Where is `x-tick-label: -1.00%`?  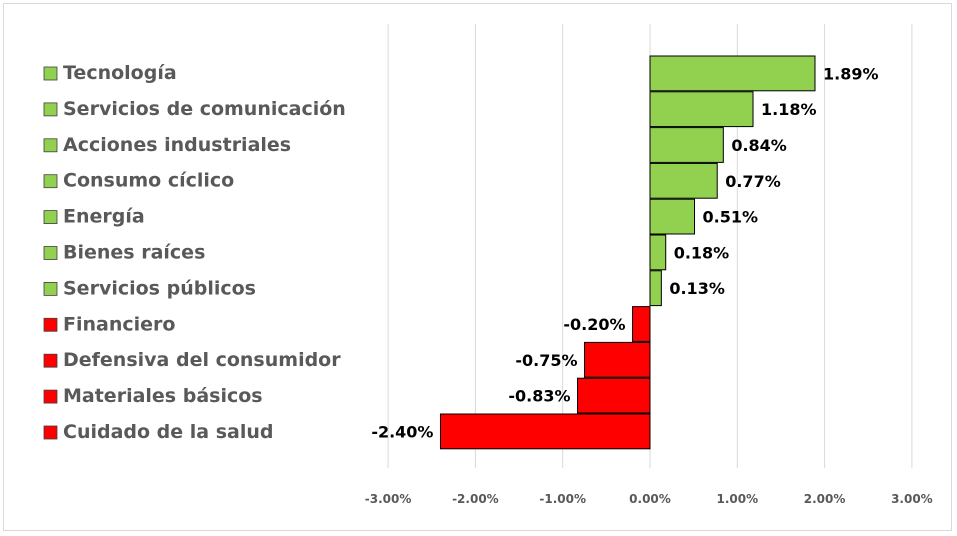
x-tick-label: -1.00% is located at coordinates (562, 499).